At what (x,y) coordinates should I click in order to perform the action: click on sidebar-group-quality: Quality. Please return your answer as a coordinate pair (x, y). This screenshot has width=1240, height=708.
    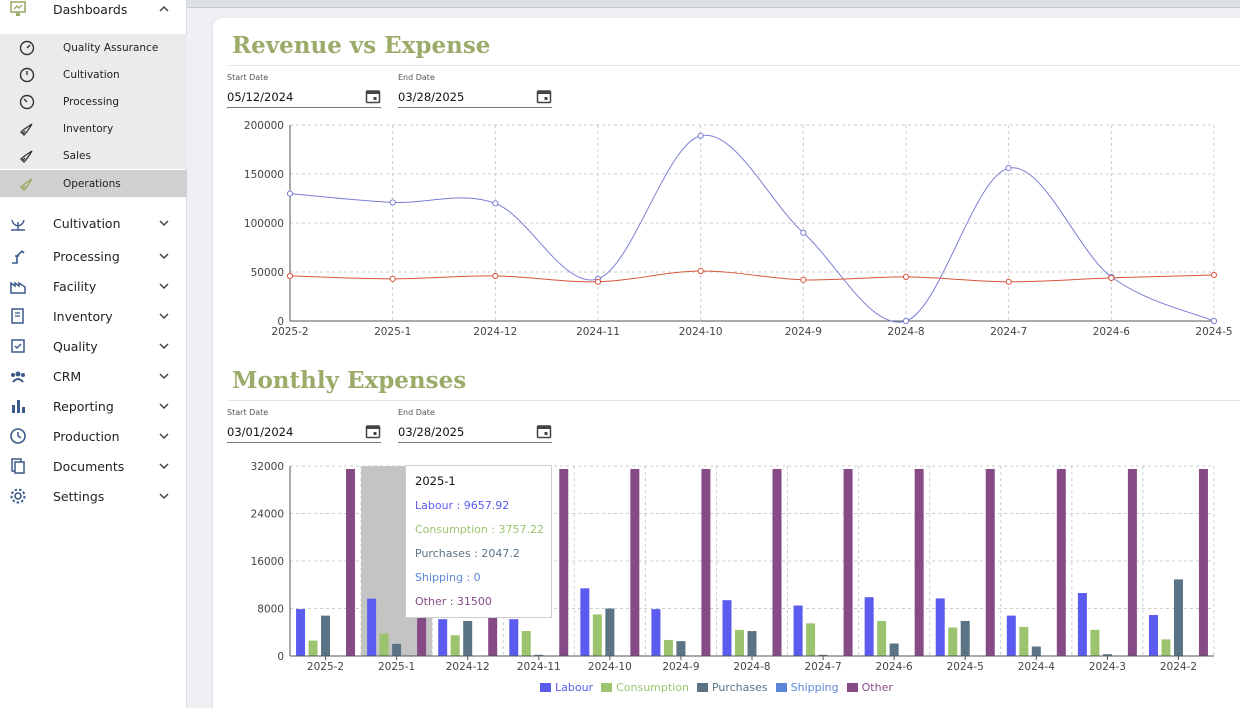
    Looking at the image, I should click on (93, 346).